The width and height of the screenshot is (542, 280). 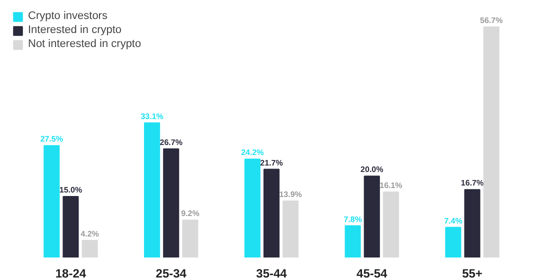 What do you see at coordinates (152, 116) in the screenshot?
I see `data-label: 33.1%` at bounding box center [152, 116].